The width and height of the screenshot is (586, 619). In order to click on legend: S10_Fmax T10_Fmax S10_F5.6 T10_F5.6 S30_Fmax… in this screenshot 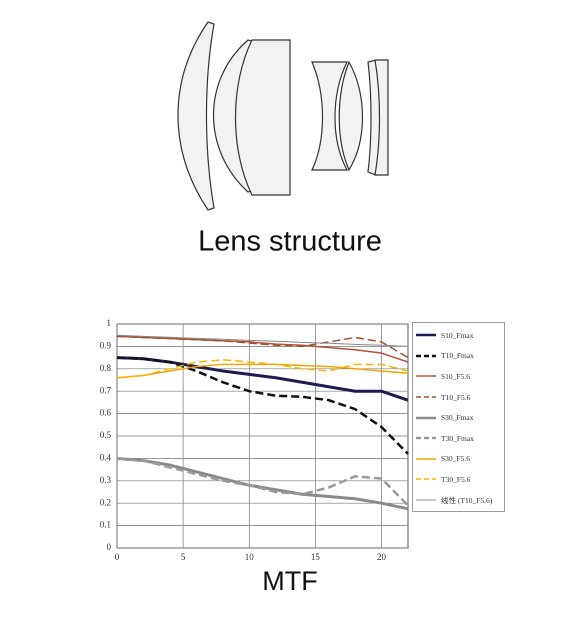, I will do `click(458, 417)`.